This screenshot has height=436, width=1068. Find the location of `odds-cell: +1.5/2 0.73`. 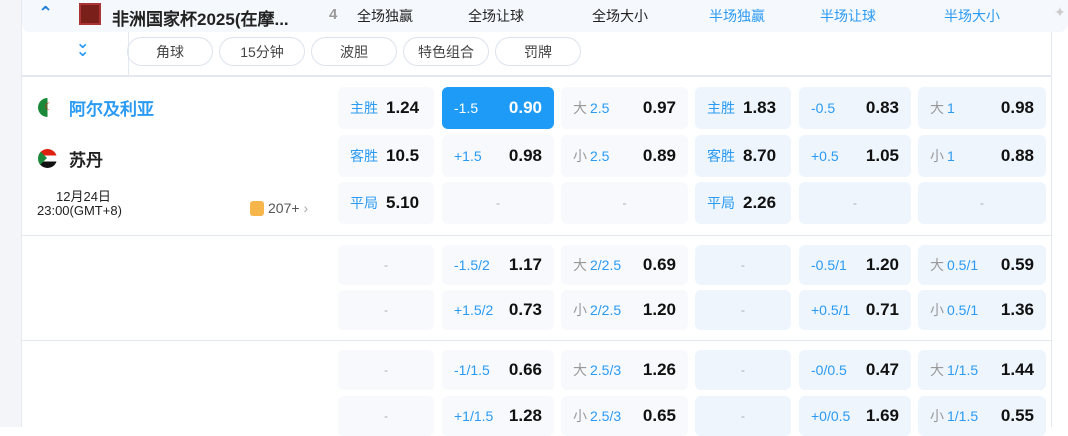

odds-cell: +1.5/2 0.73 is located at coordinates (498, 310).